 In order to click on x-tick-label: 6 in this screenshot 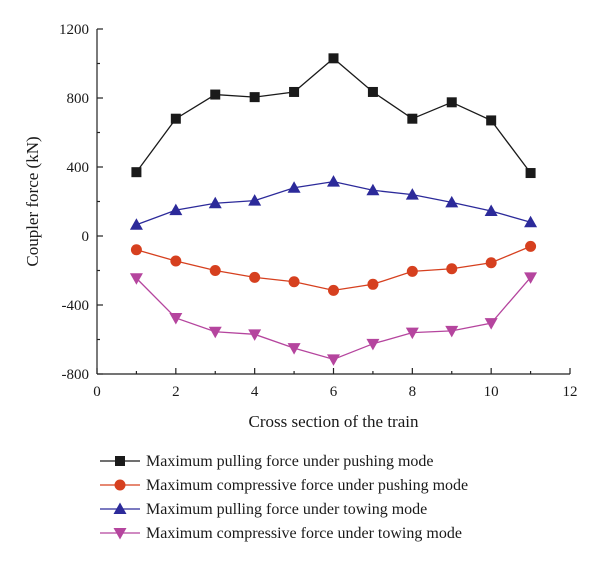, I will do `click(334, 392)`.